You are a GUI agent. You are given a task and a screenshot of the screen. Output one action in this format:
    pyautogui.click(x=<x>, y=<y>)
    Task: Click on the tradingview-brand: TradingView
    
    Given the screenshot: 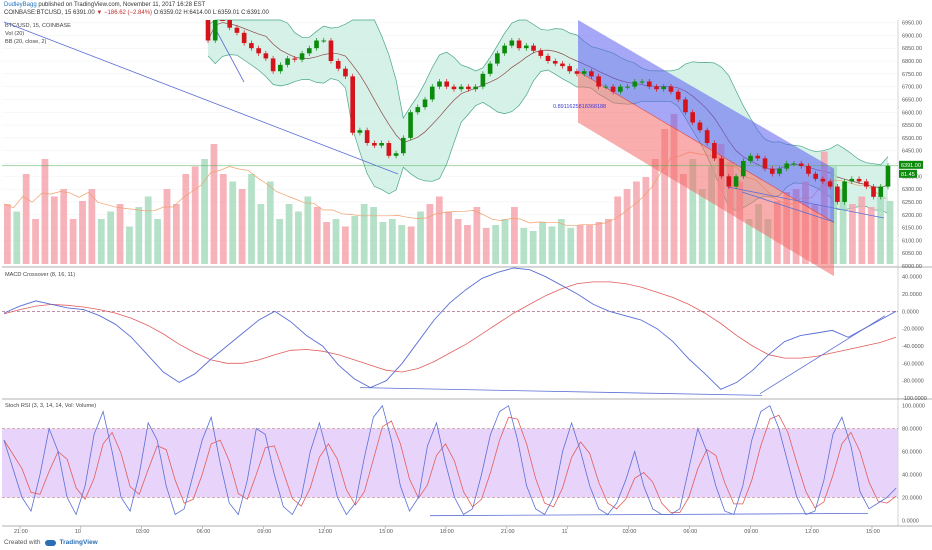 What is the action you would take?
    pyautogui.click(x=78, y=542)
    